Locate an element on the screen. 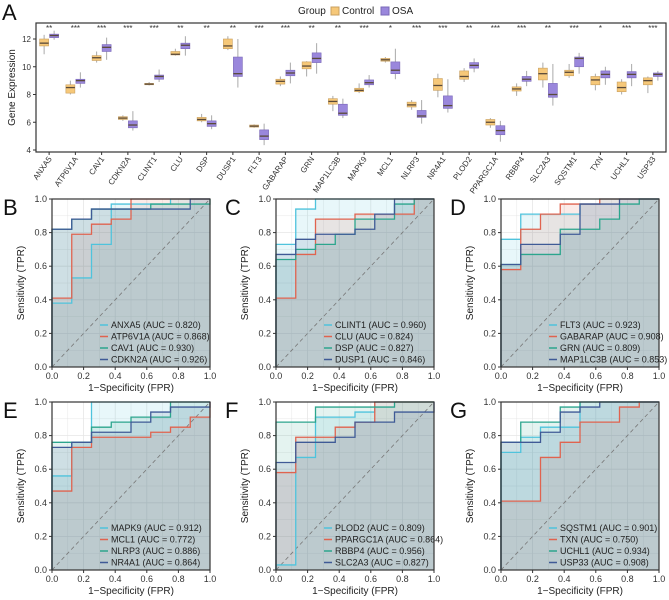  x-tick-label: SQSTM1 is located at coordinates (566, 171).